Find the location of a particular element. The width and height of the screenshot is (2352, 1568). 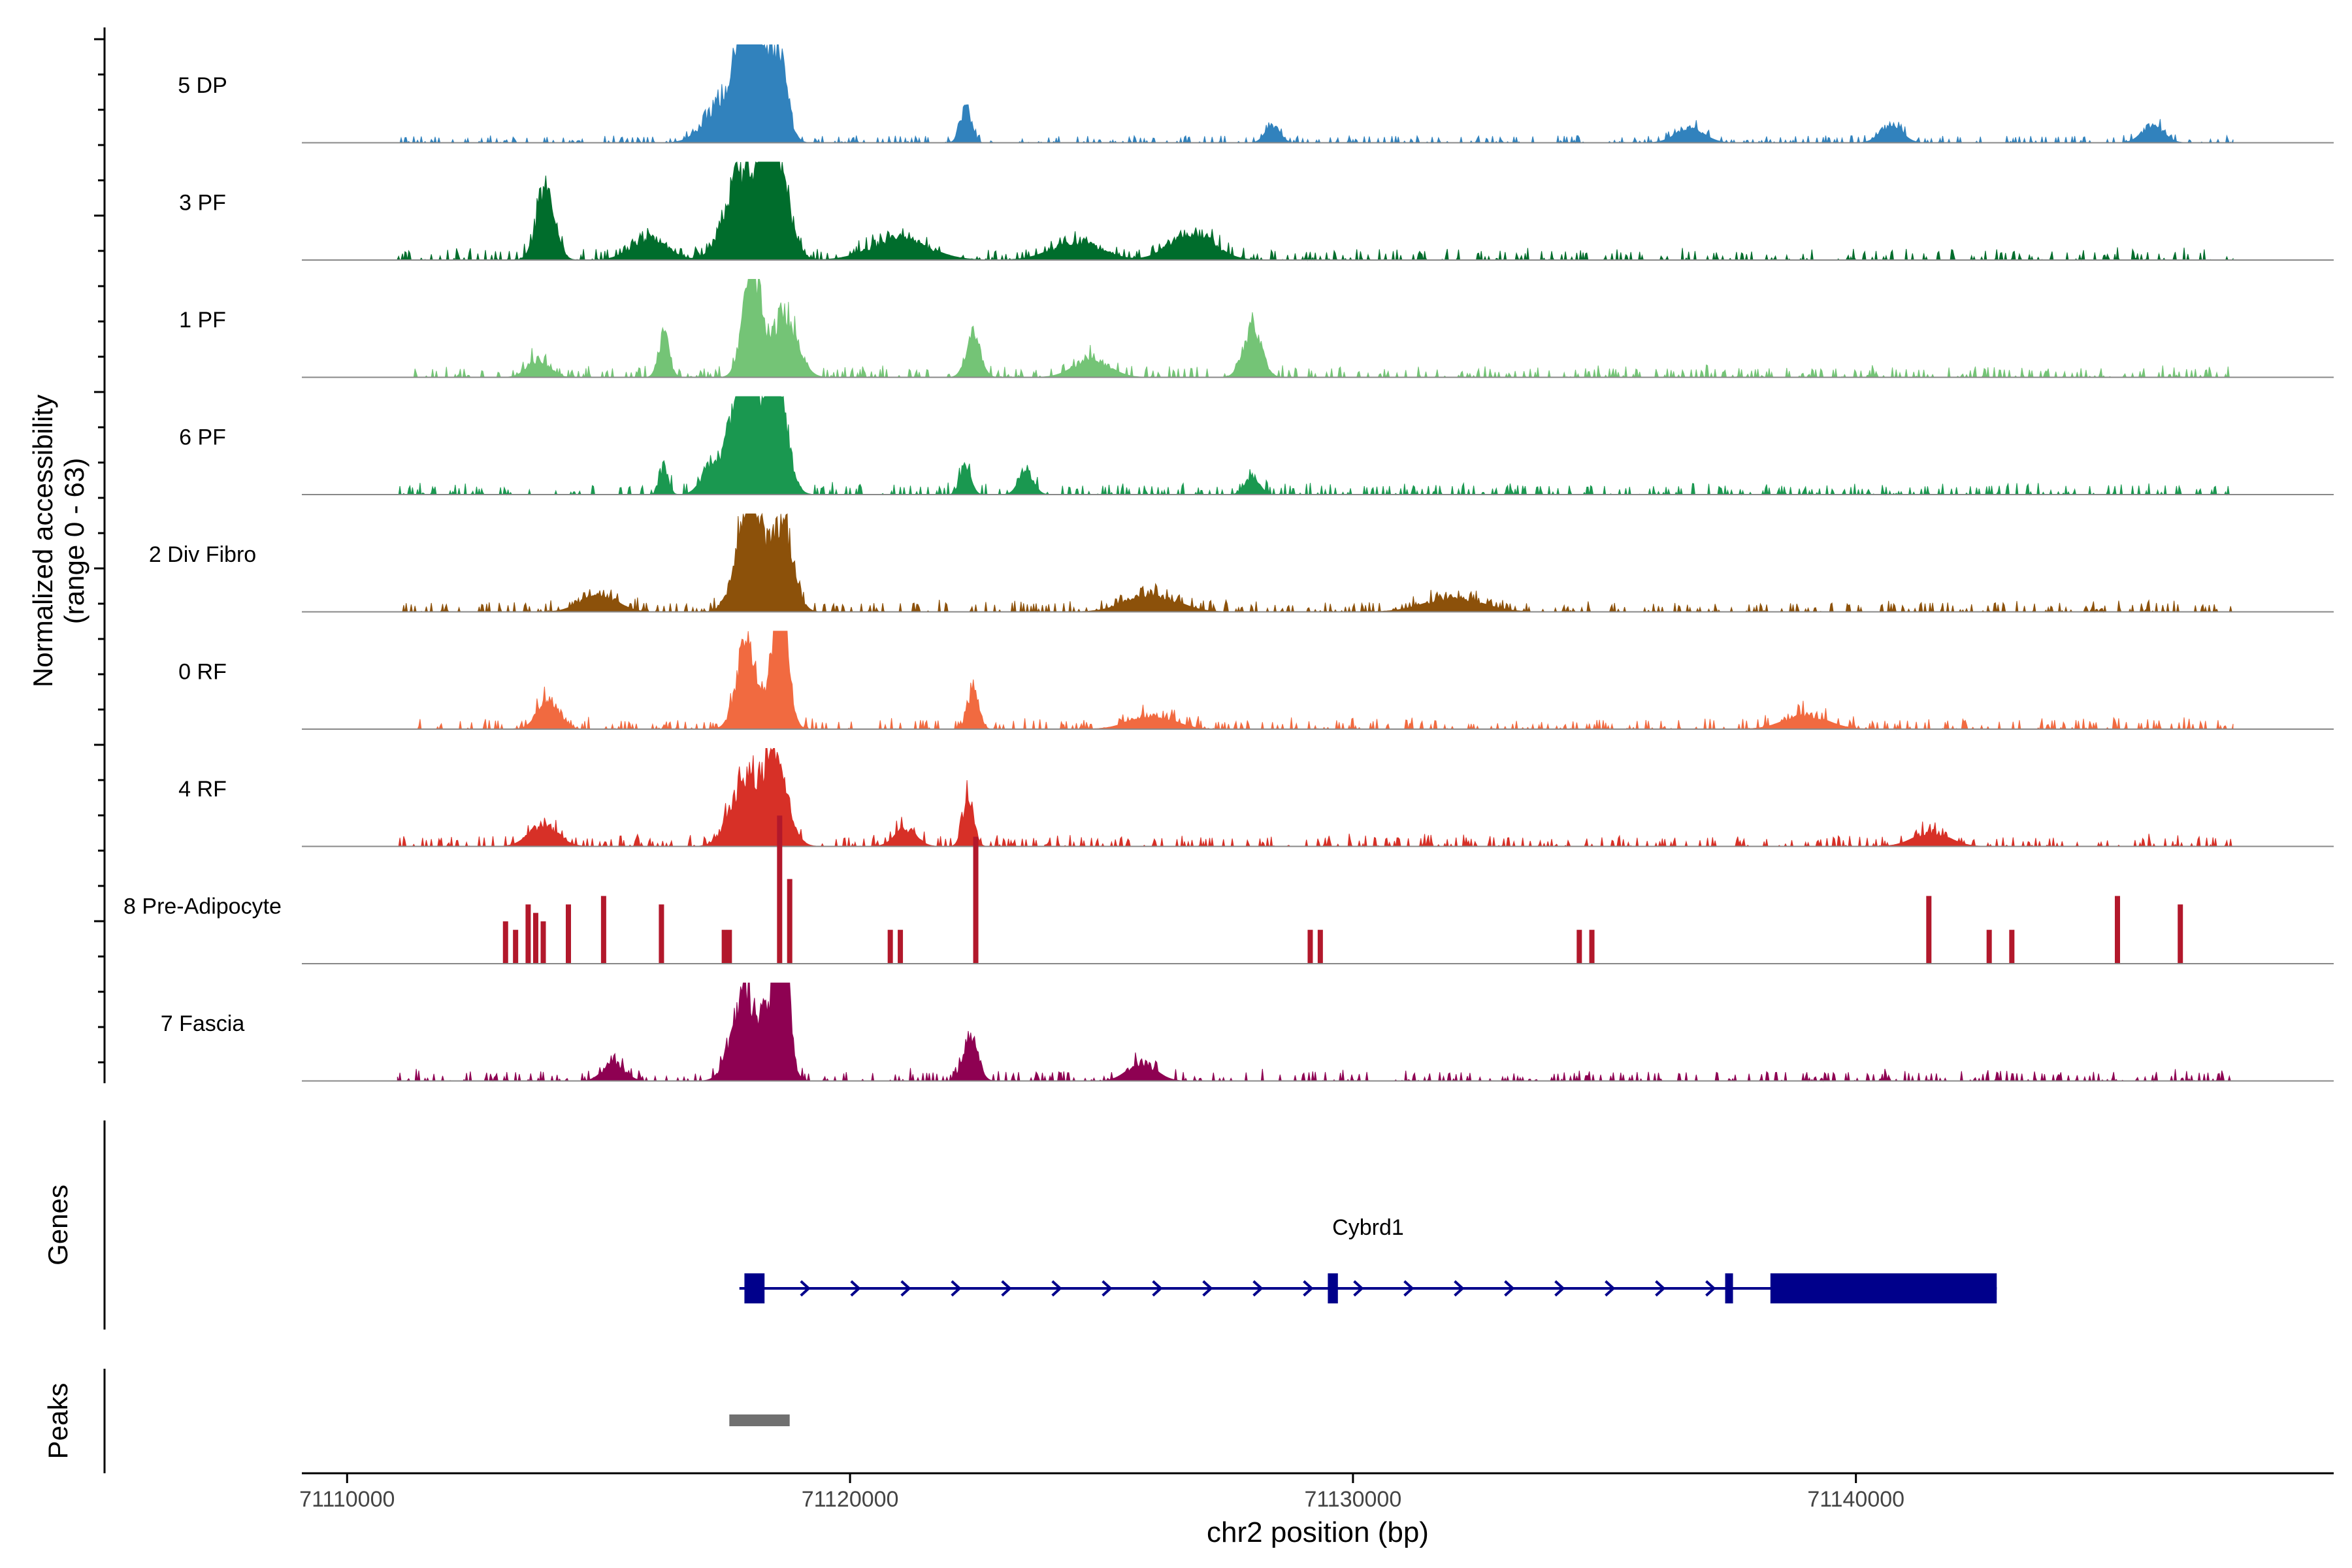

gene-name-label: Cybrd1 is located at coordinates (1368, 1227).